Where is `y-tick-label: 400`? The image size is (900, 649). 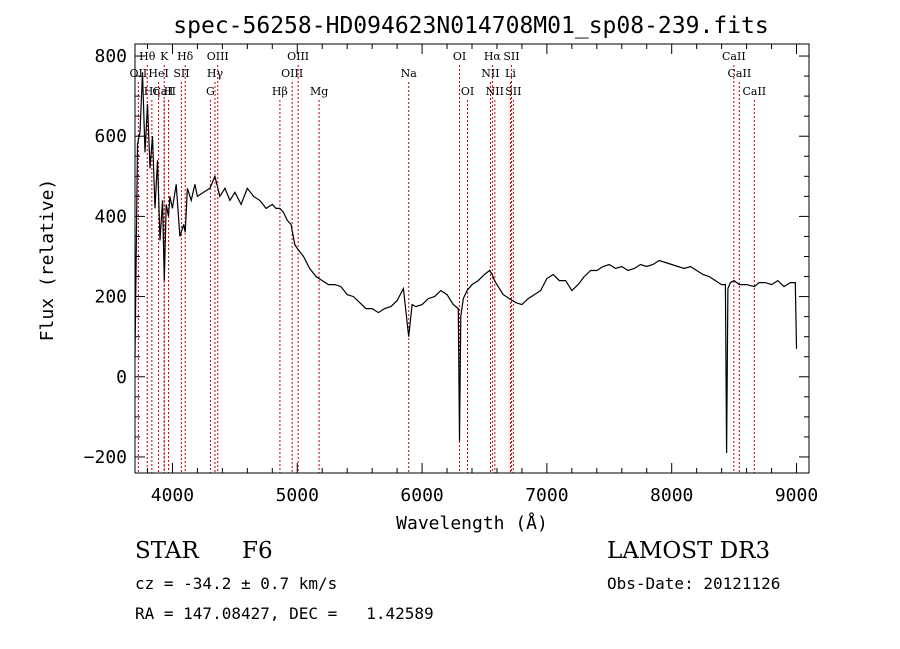
y-tick-label: 400 is located at coordinates (110, 216).